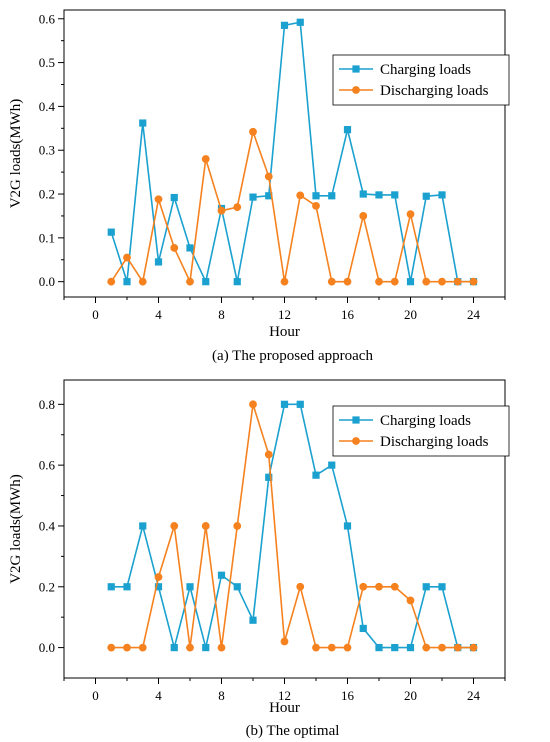 The image size is (550, 742). I want to click on y-tick-label: 0.4, so click(47, 106).